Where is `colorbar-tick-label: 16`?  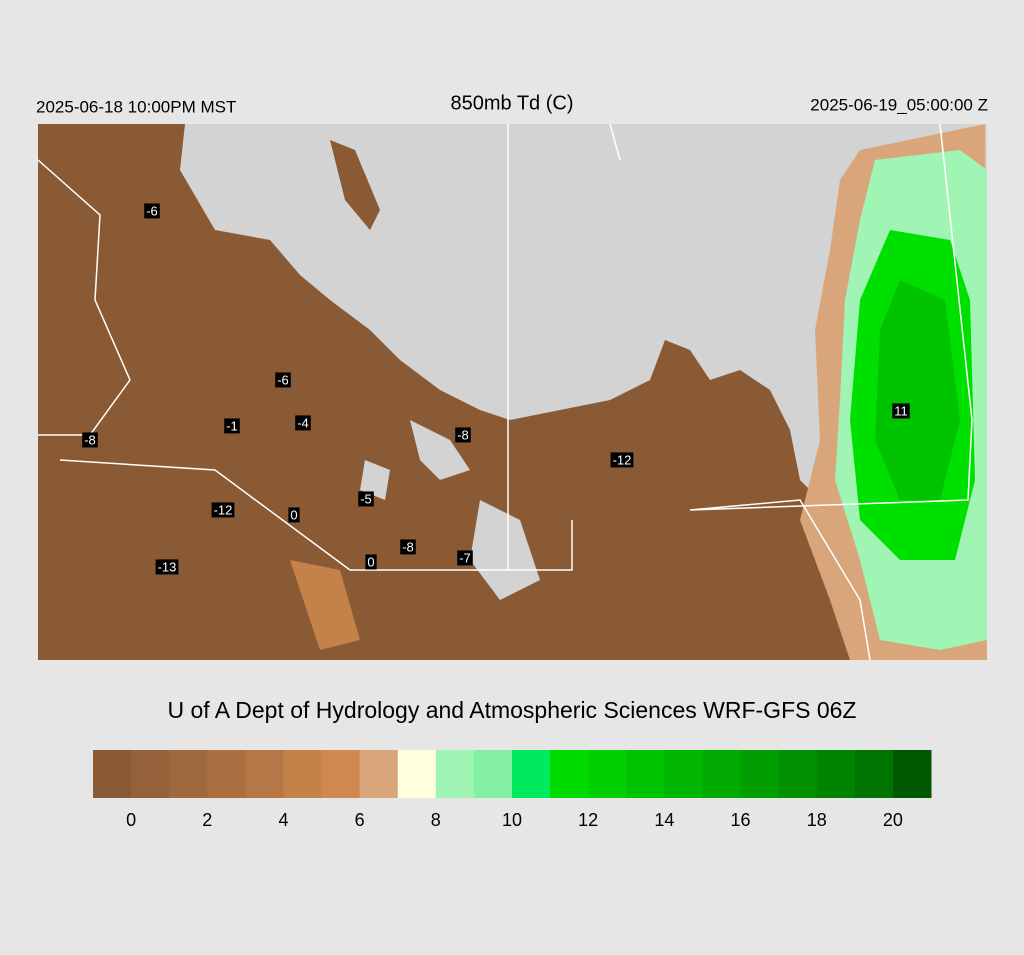 colorbar-tick-label: 16 is located at coordinates (741, 820).